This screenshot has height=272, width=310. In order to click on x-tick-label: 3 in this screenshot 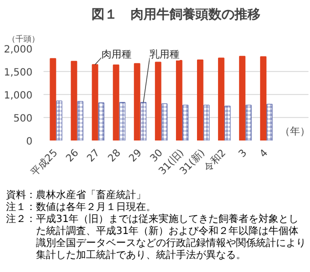, I will do `click(243, 154)`.